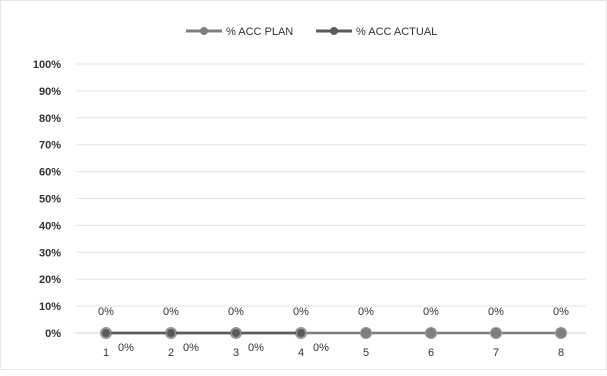  I want to click on y-axis-ticks: 0% 10% 20% 30% 40% 50% 60% 70% 80% 90% 100%, so click(47, 199).